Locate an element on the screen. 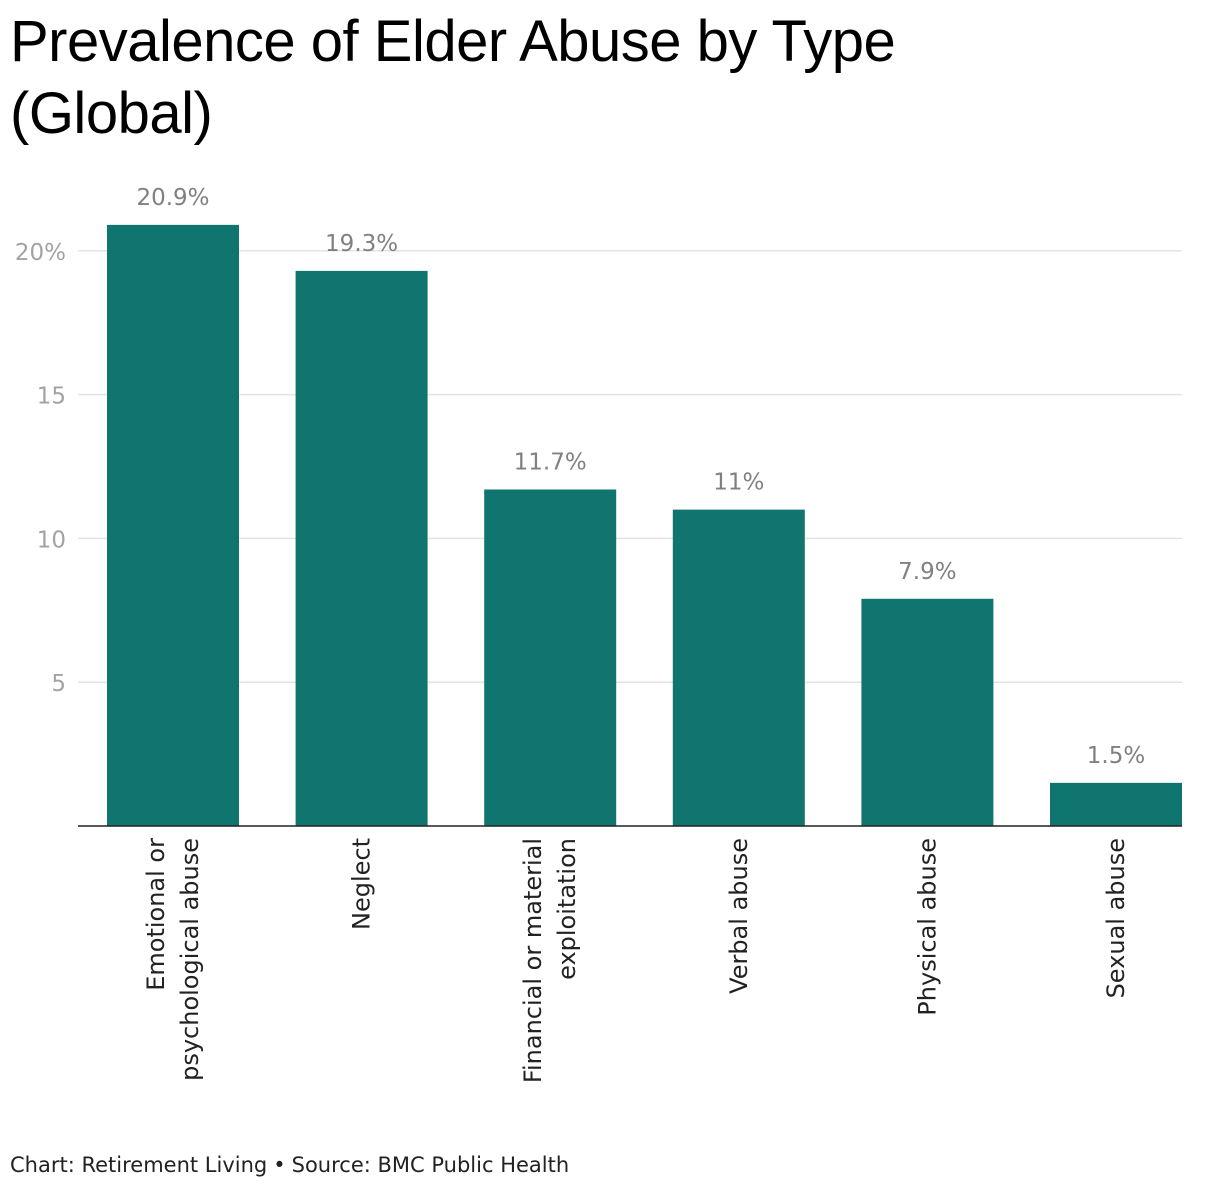 Image resolution: width=1220 pixels, height=1192 pixels. value-label: 7.9% is located at coordinates (927, 572).